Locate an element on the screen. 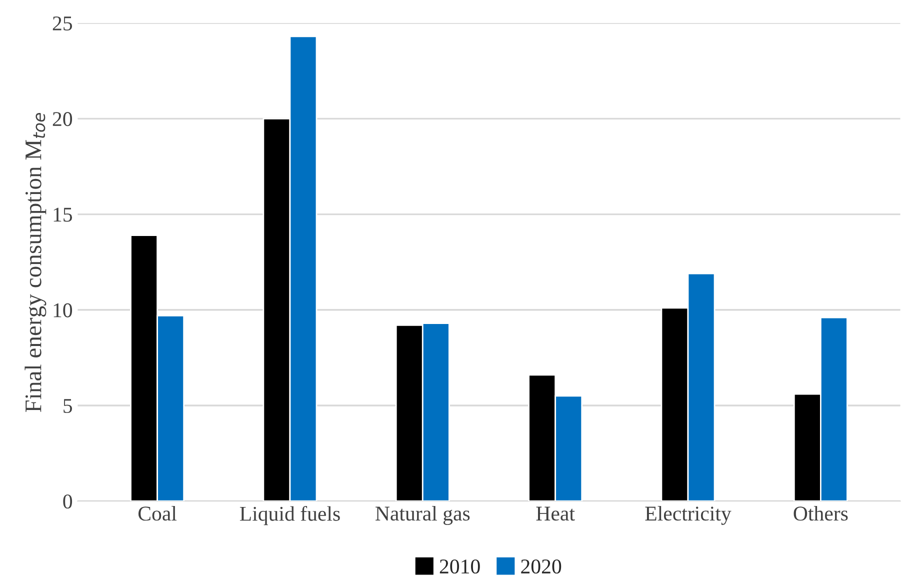 The image size is (914, 576). y-tick-label: 25 is located at coordinates (62, 23).